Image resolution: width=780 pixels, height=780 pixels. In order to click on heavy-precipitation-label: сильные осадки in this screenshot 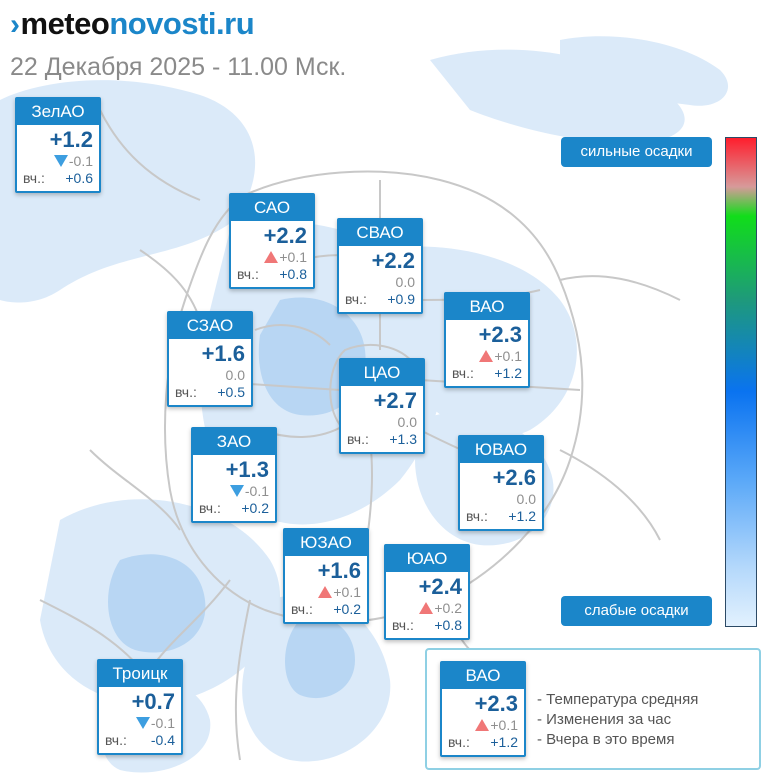, I will do `click(636, 152)`.